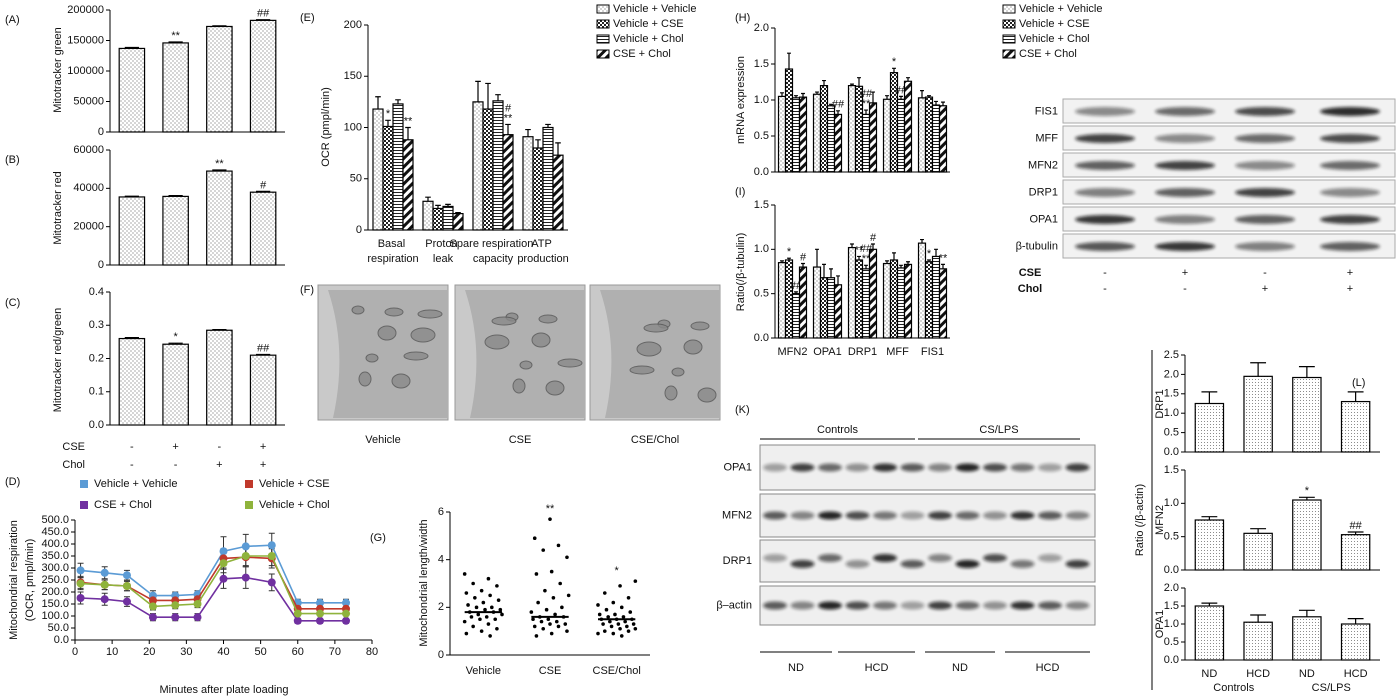 The height and width of the screenshot is (700, 1400). I want to click on y-tick-label: 0.5, so click(761, 136).